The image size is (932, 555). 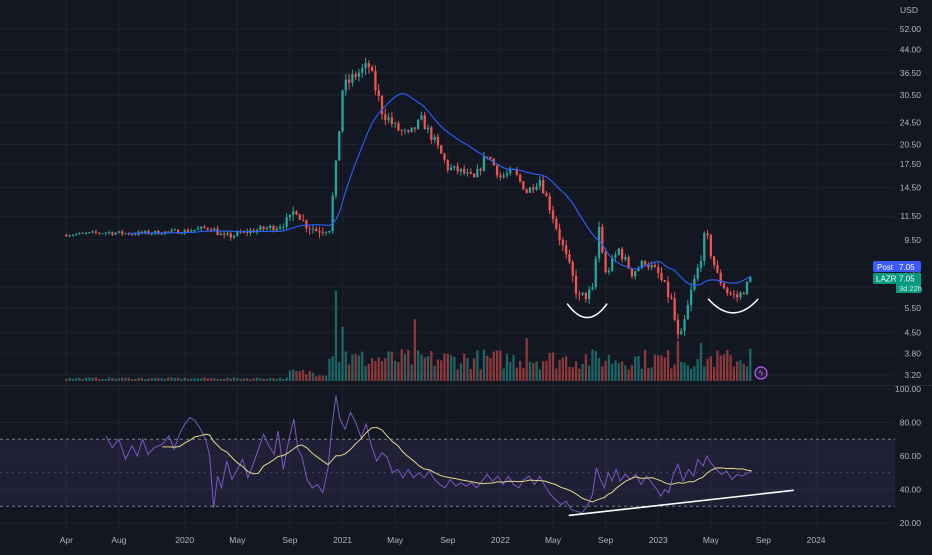 What do you see at coordinates (118, 540) in the screenshot?
I see `time-tick-label-1: Aug` at bounding box center [118, 540].